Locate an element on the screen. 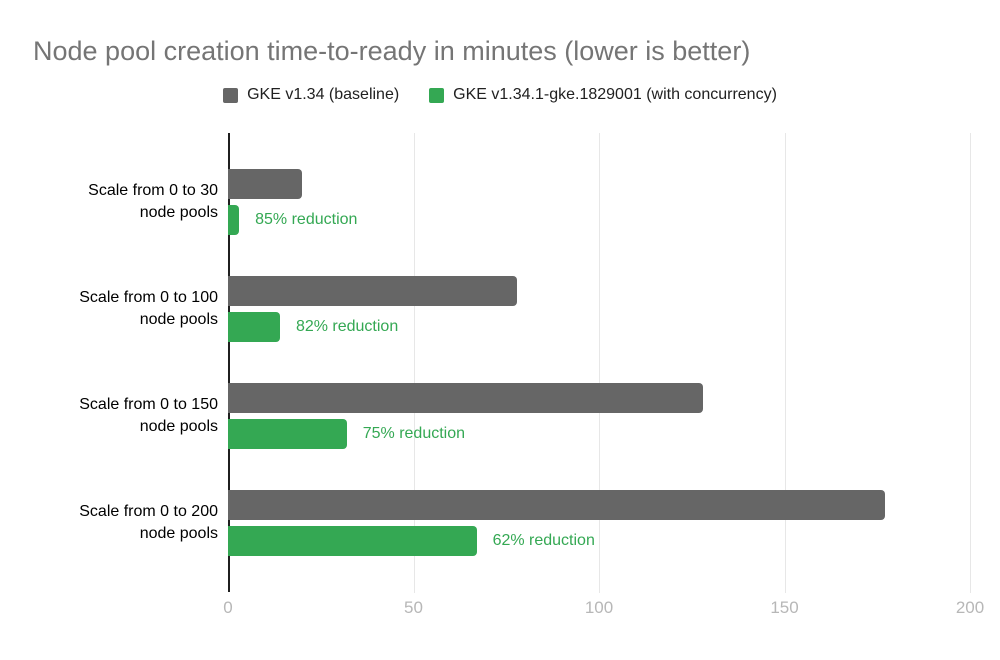 The height and width of the screenshot is (660, 1000). concurrency-swatch-icon is located at coordinates (437, 95).